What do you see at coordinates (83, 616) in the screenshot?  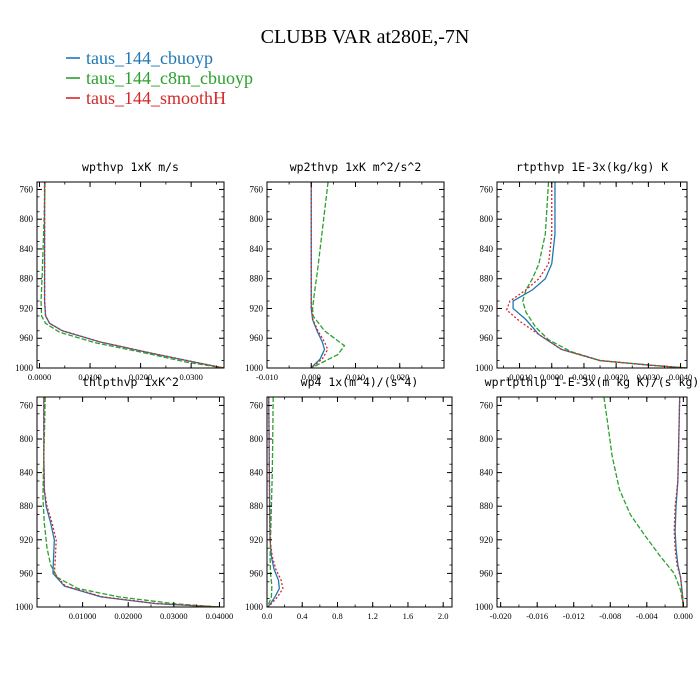 I see `x-tick-label: 0.01000` at bounding box center [83, 616].